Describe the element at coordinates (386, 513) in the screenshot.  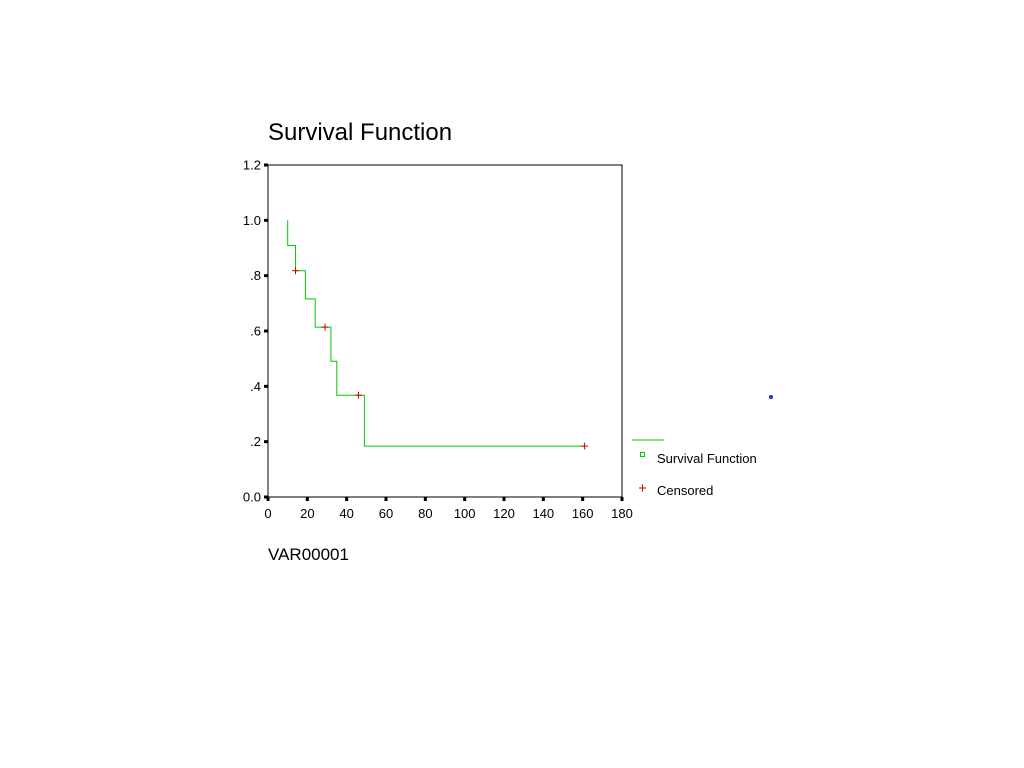
I see `x-tick-label: 60` at that location.